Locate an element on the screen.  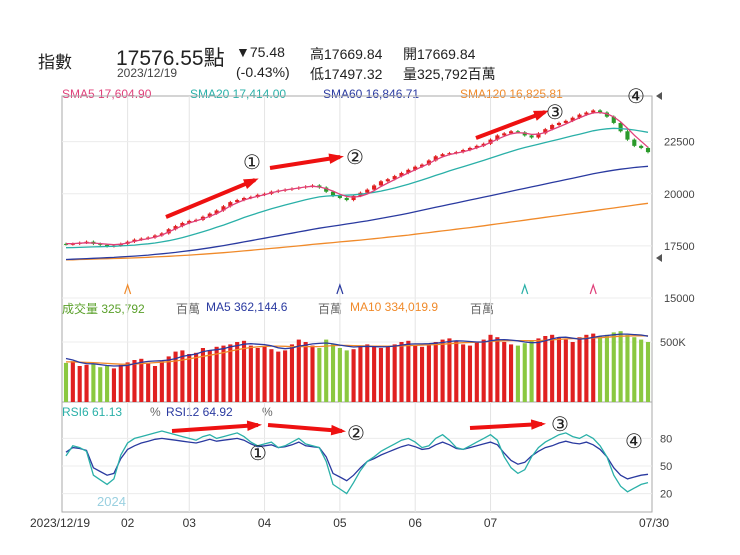
legend-ma5: MA5 362,144.6 is located at coordinates (247, 307).